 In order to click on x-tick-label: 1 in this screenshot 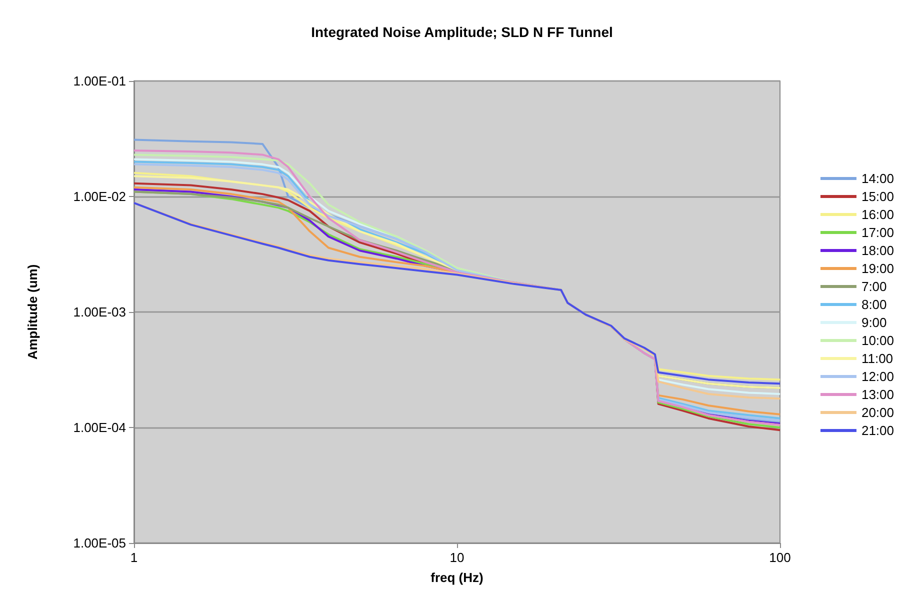, I will do `click(134, 557)`.